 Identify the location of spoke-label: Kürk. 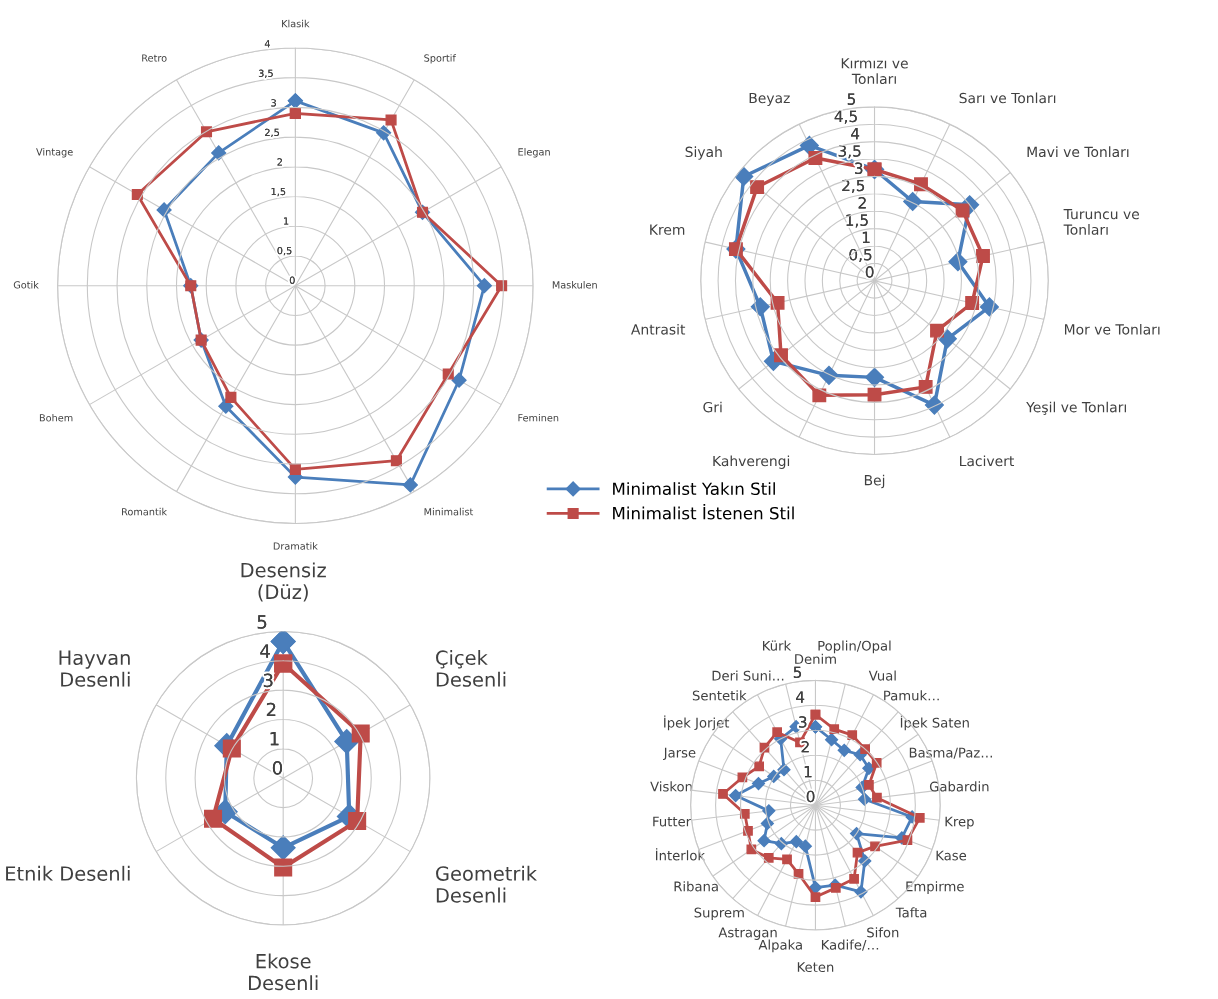
(777, 645).